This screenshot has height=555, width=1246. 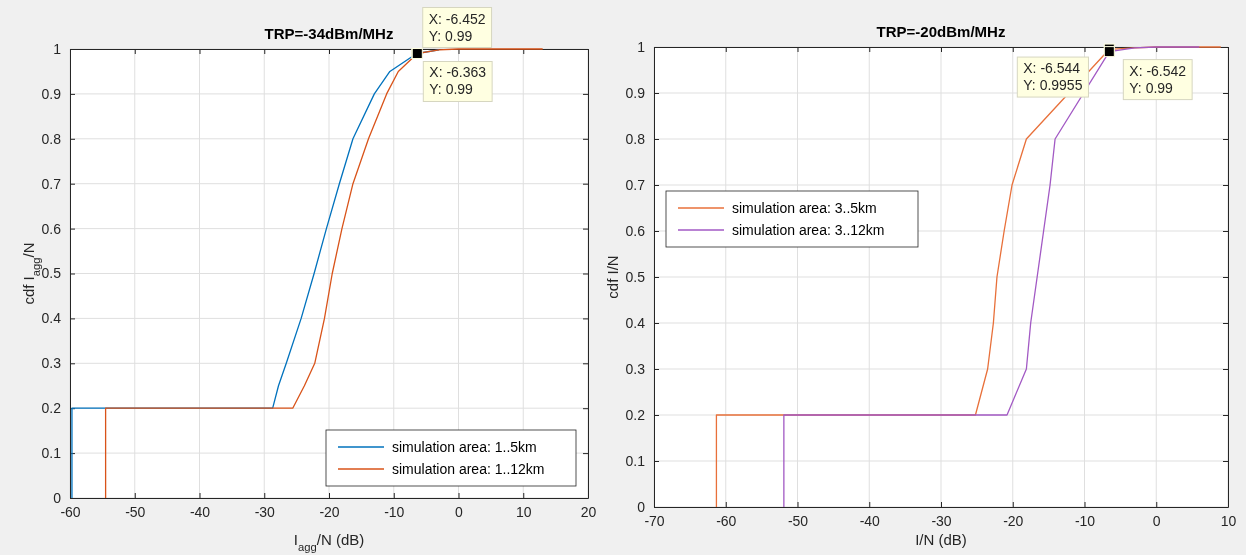 I want to click on legend-label: simulation area: 3..12km, so click(x=808, y=230).